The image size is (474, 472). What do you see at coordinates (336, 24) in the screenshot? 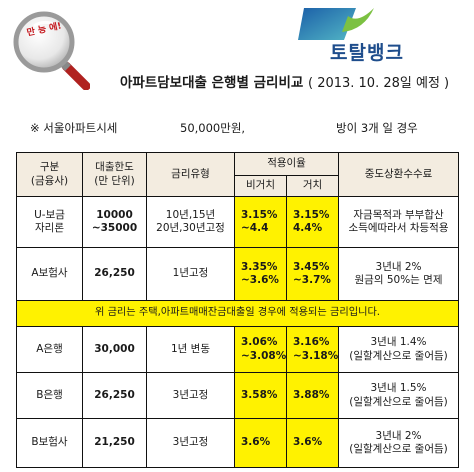
I see `logo-mark-icon` at bounding box center [336, 24].